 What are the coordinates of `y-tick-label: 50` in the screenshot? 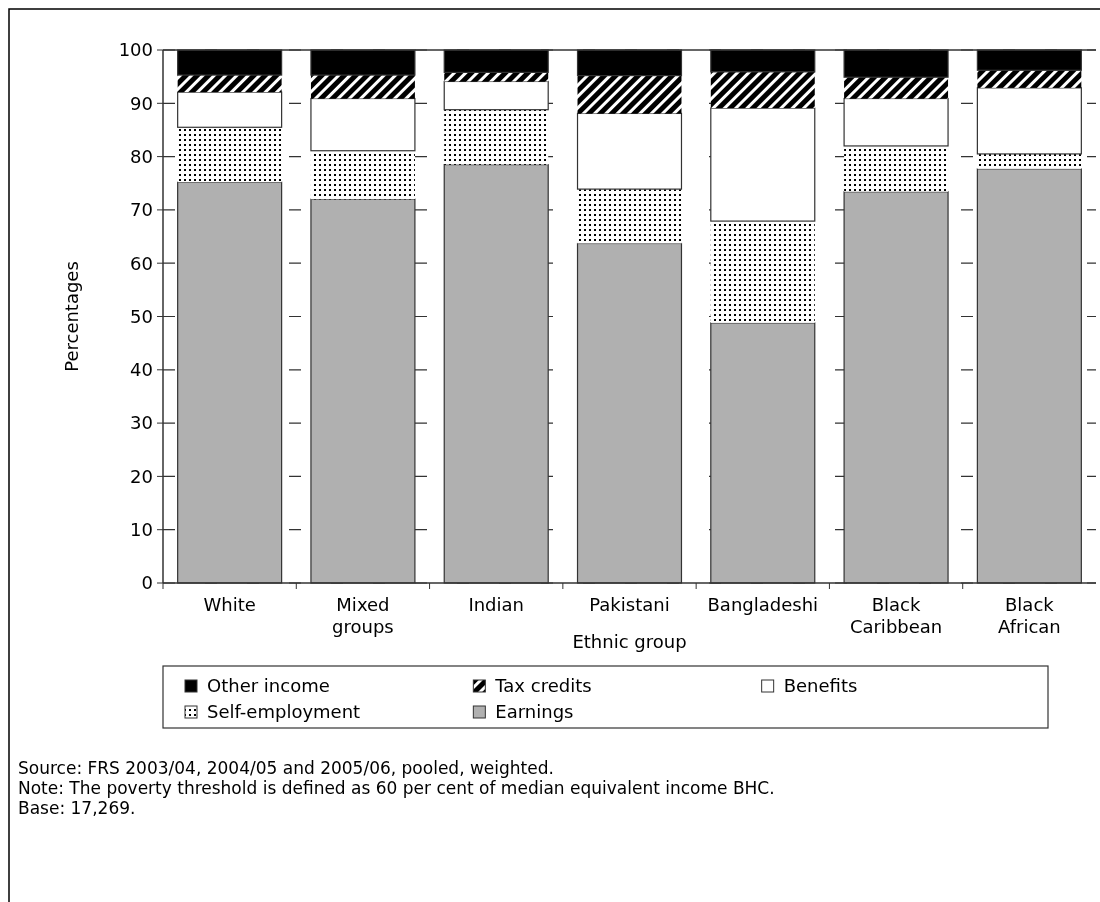 It's located at (141, 316).